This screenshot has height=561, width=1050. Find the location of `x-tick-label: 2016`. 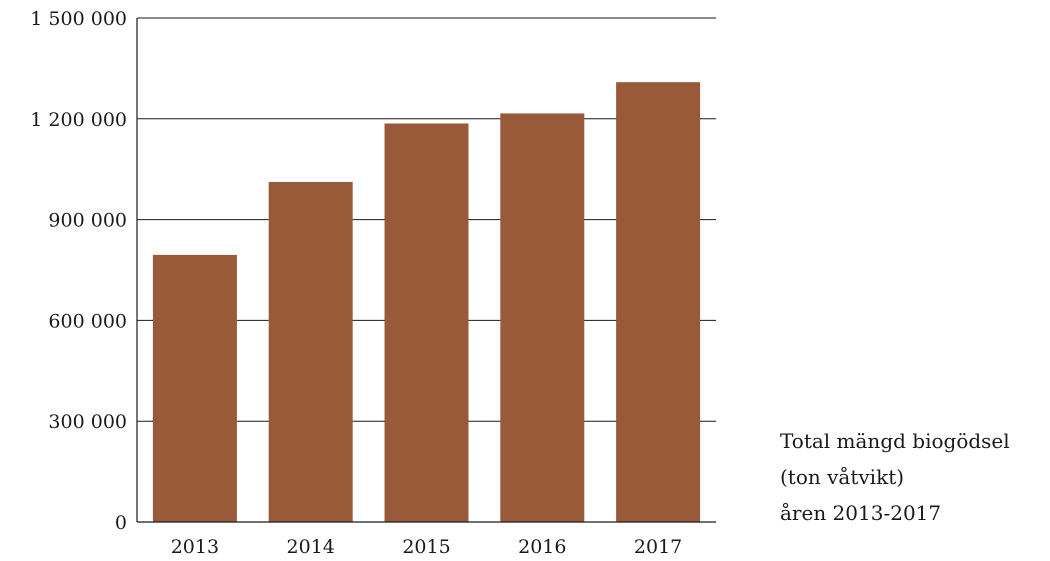

x-tick-label: 2016 is located at coordinates (542, 547).